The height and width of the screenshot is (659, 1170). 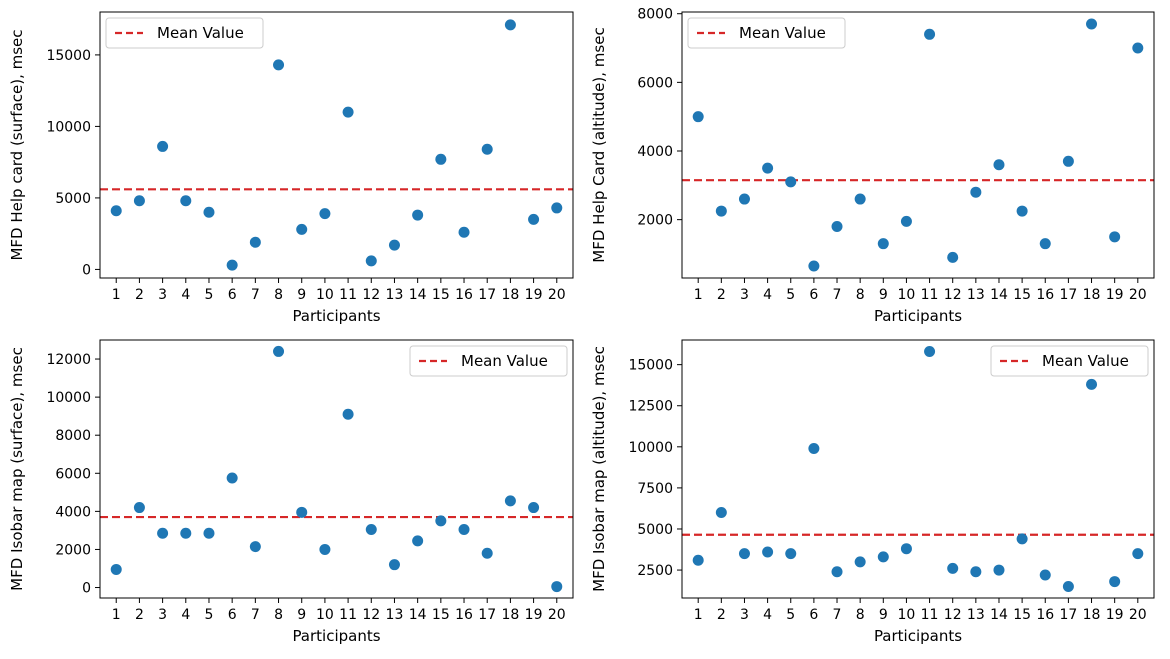 What do you see at coordinates (510, 295) in the screenshot?
I see `x-tick-label: 18` at bounding box center [510, 295].